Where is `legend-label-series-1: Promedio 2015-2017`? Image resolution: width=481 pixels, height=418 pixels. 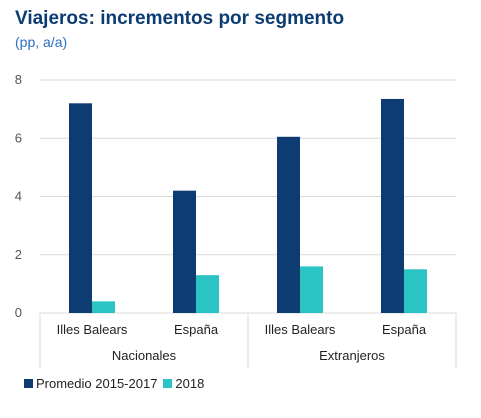
legend-label-series-1: Promedio 2015-2017 is located at coordinates (97, 383).